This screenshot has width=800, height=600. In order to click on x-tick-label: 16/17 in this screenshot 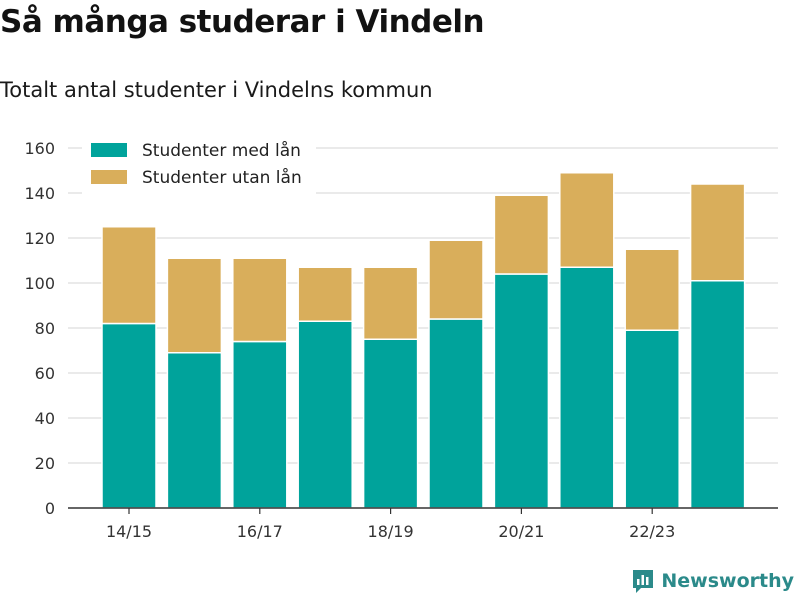, I will do `click(260, 531)`.